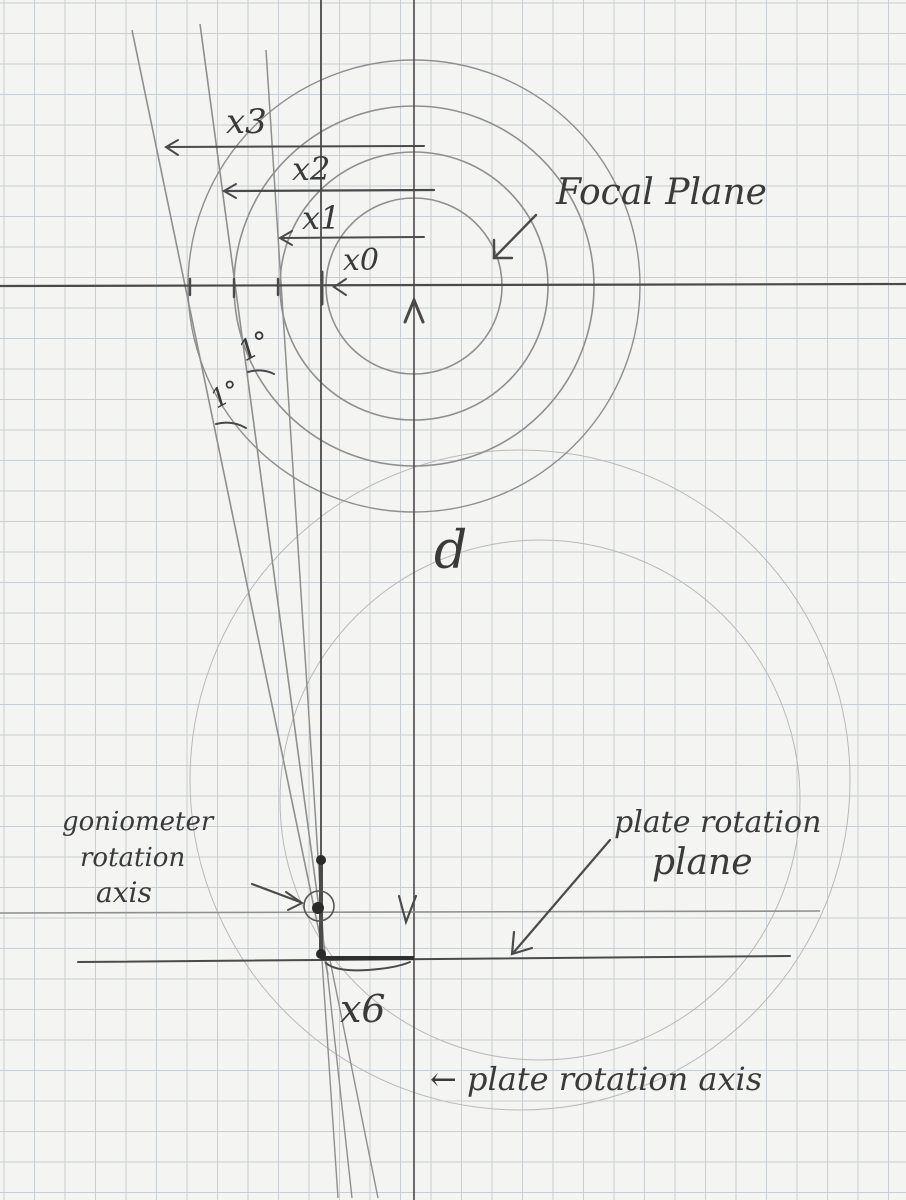 Image resolution: width=906 pixels, height=1200 pixels. What do you see at coordinates (246, 122) in the screenshot?
I see `label-x3: x3` at bounding box center [246, 122].